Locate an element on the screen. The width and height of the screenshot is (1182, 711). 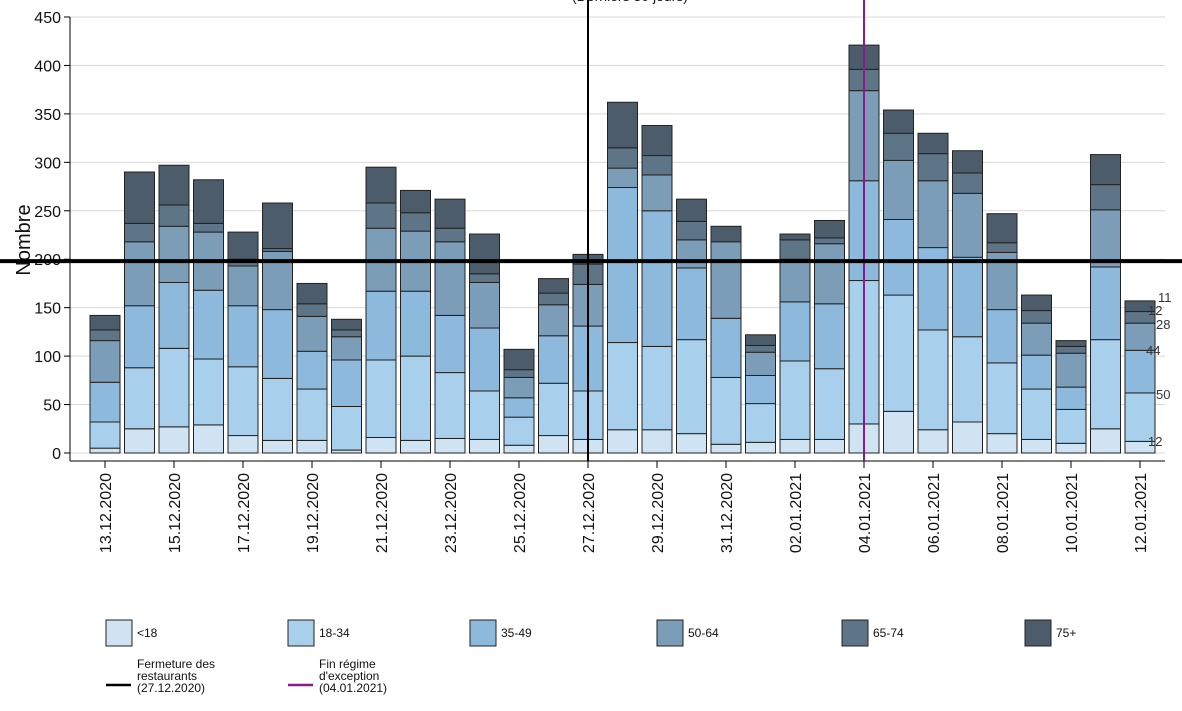
y-tick-label: 250 is located at coordinates (47, 212).